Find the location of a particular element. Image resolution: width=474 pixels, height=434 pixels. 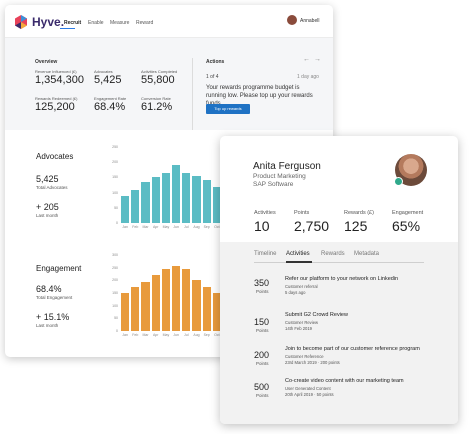

avatar is located at coordinates (292, 20).